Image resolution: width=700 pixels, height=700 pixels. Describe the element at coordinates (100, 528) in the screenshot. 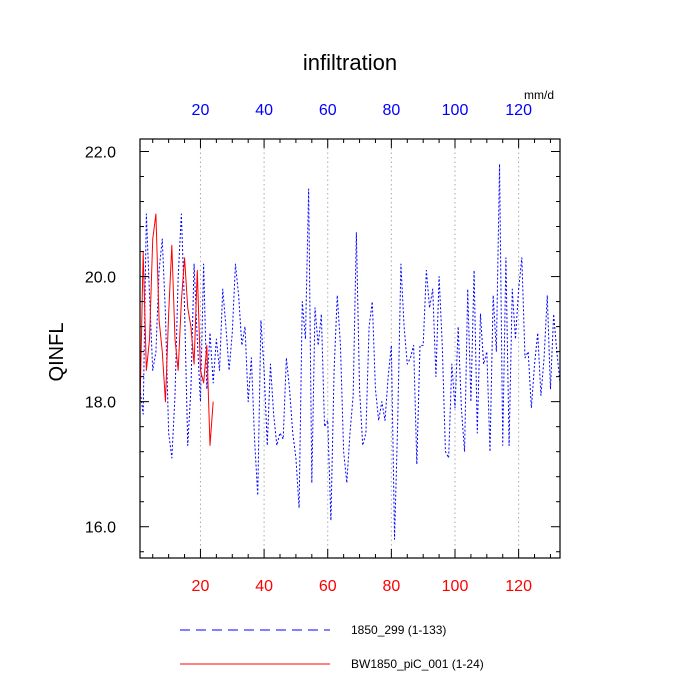

I see `y-tick-label-16: 16.0` at that location.